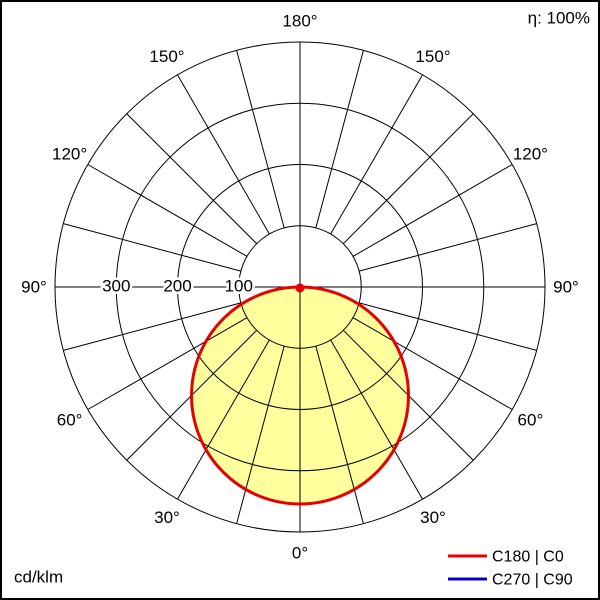  I want to click on angle-label-0-bottom: 0°, so click(300, 553).